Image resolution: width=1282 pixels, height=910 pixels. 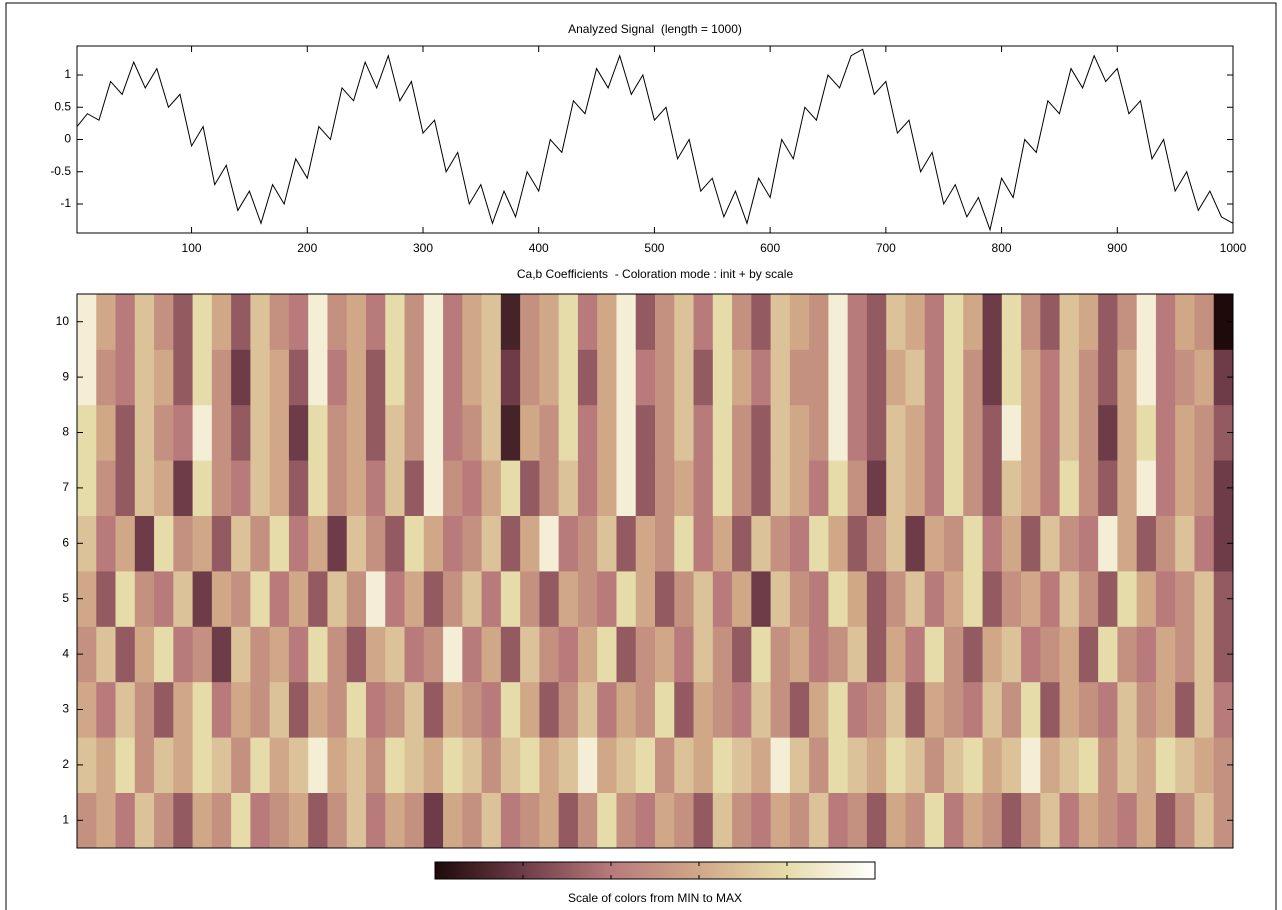 I want to click on y-tick-label: 3, so click(x=65, y=709).